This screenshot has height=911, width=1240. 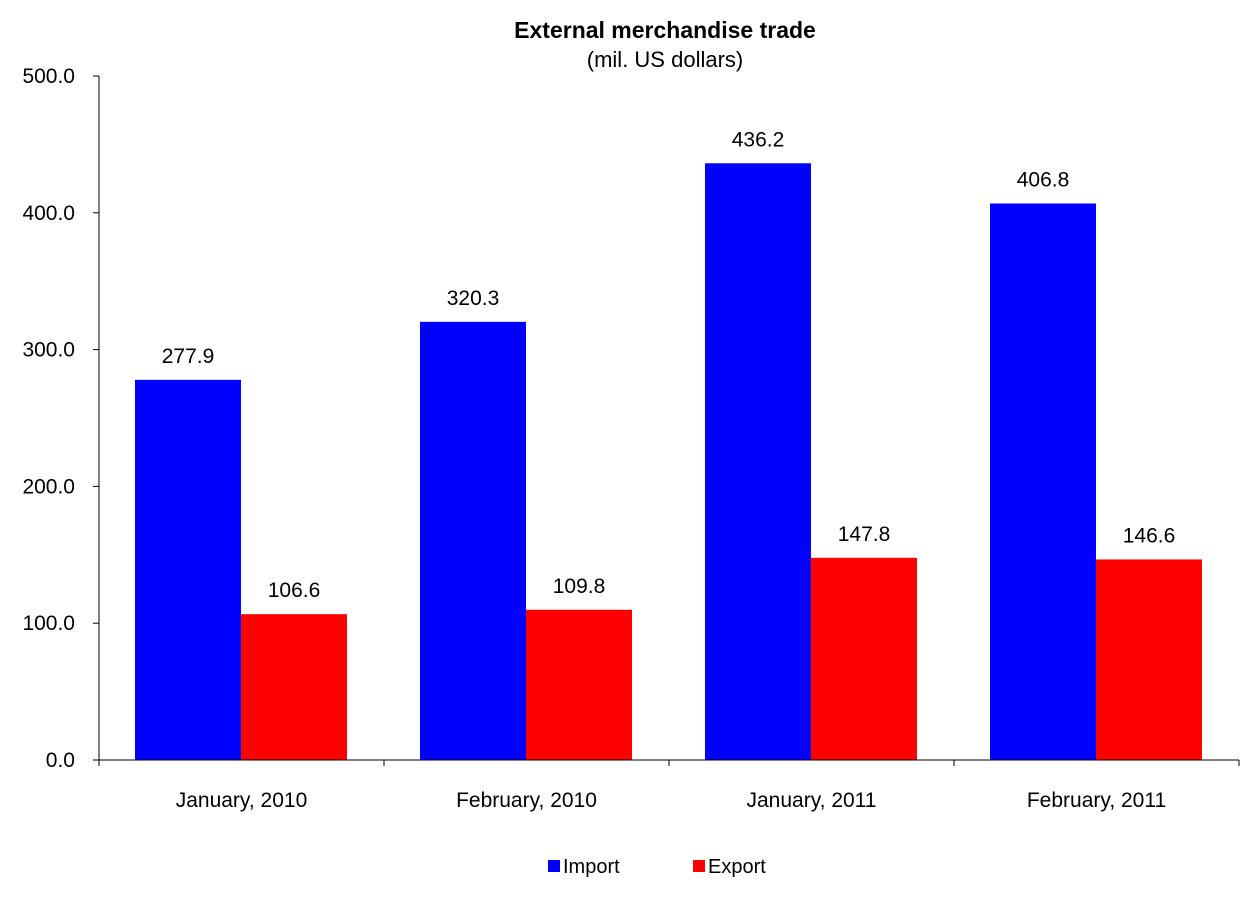 What do you see at coordinates (48, 213) in the screenshot?
I see `y-tick-label: 400.0` at bounding box center [48, 213].